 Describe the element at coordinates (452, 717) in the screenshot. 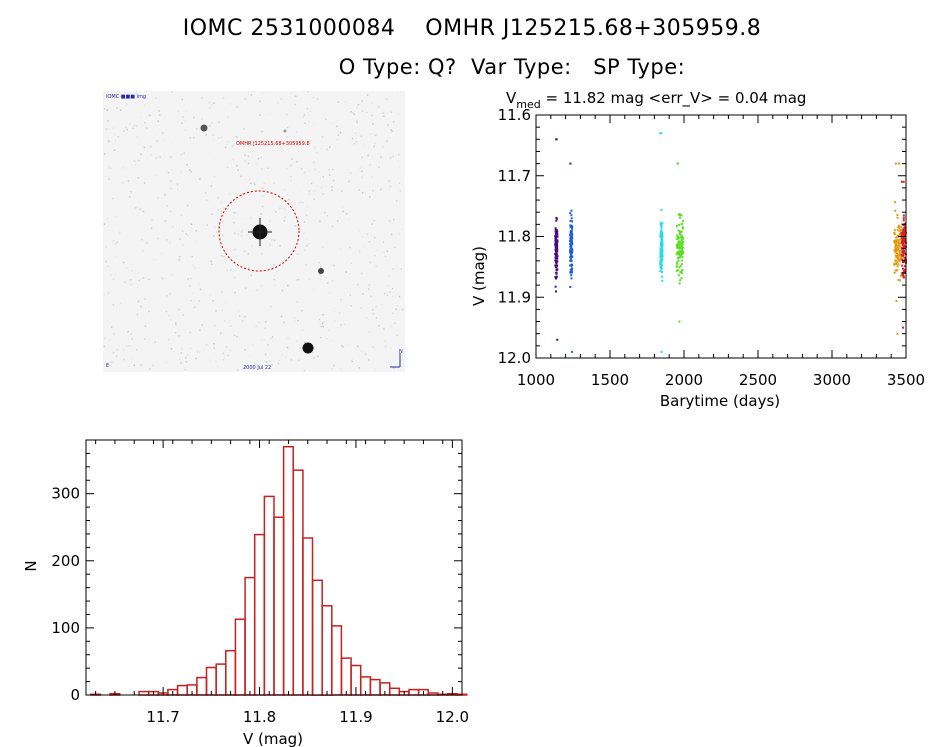

I see `histogram-xtick-label: 12.0` at that location.